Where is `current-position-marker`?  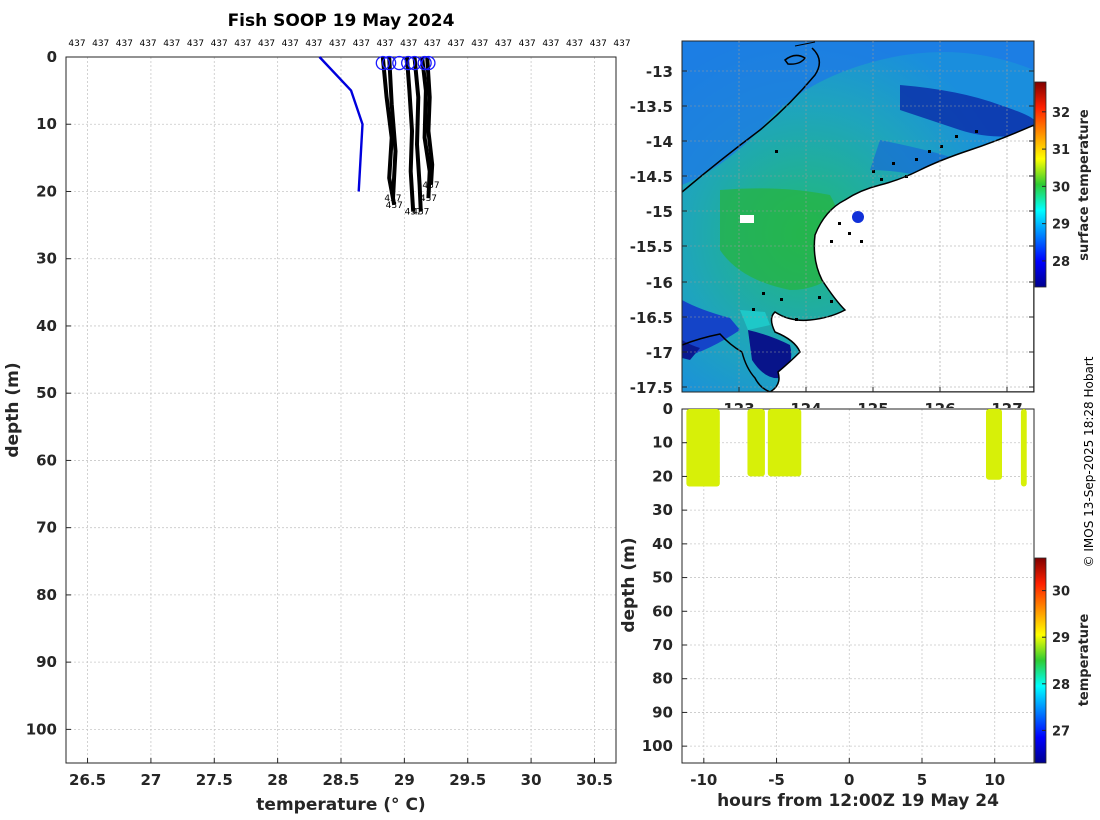
current-position-marker is located at coordinates (858, 217).